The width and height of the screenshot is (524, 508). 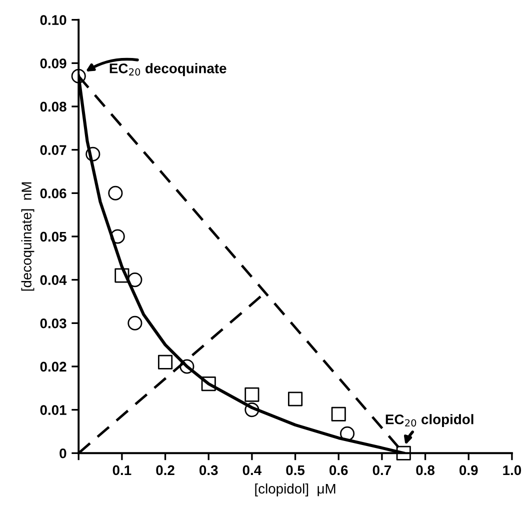 I want to click on y-tick-label: 0.08, so click(x=53, y=107).